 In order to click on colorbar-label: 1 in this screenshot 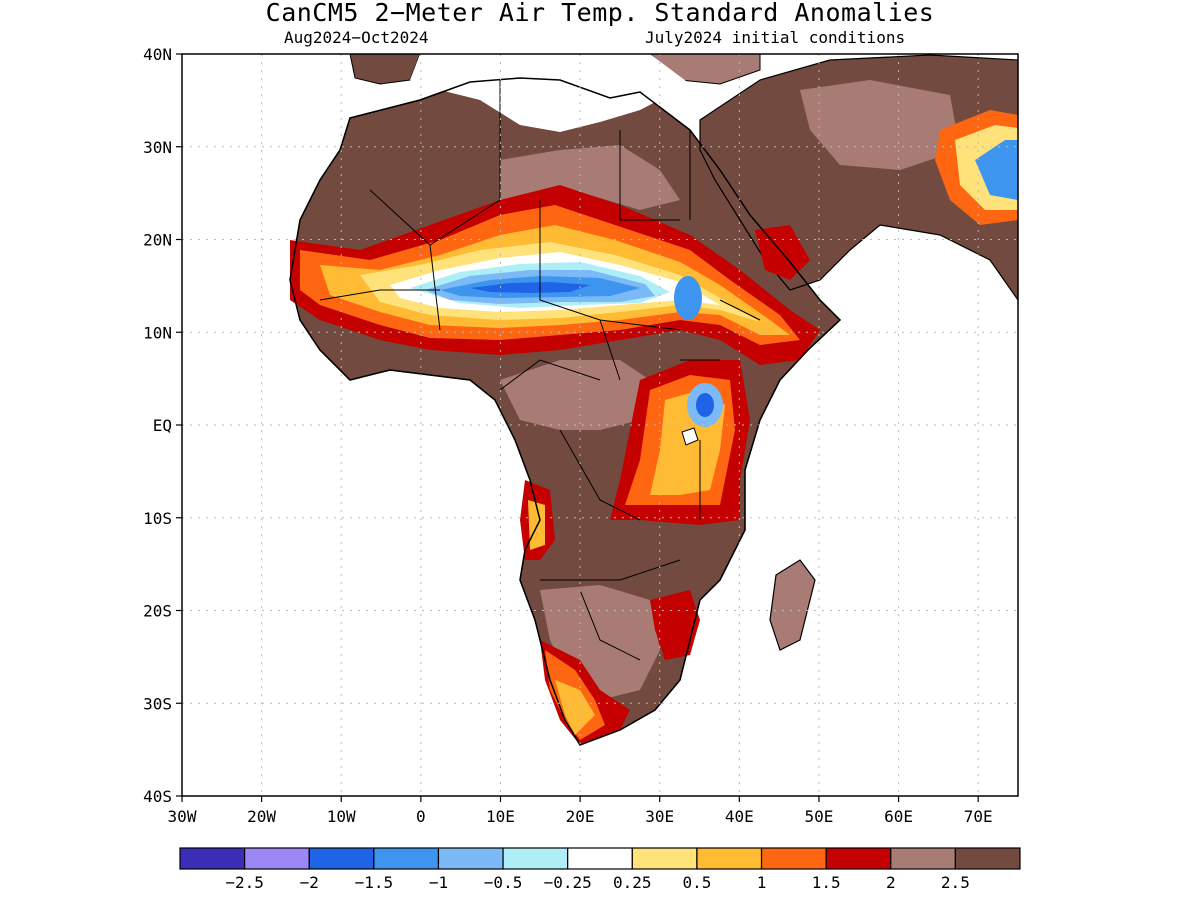, I will do `click(762, 882)`.